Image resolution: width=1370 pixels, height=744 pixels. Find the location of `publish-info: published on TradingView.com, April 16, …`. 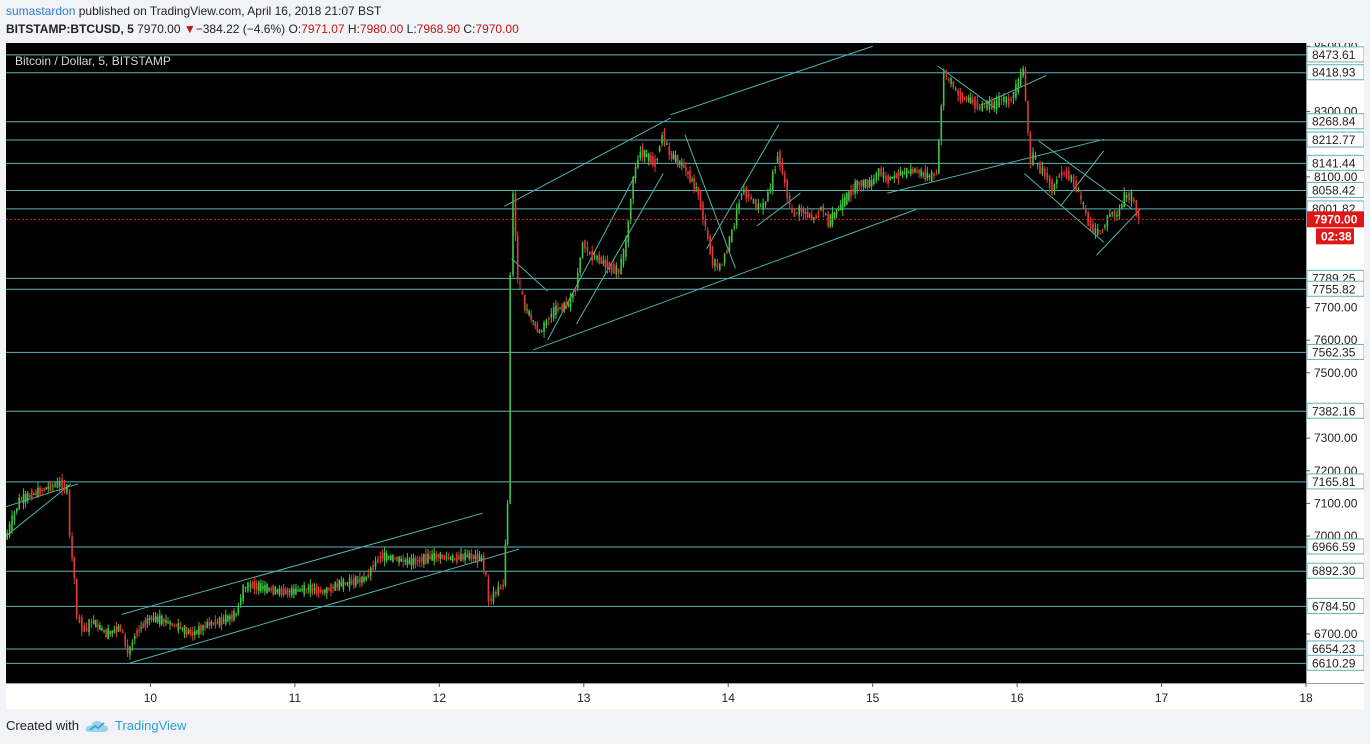

publish-info: published on TradingView.com, April 16, … is located at coordinates (230, 11).